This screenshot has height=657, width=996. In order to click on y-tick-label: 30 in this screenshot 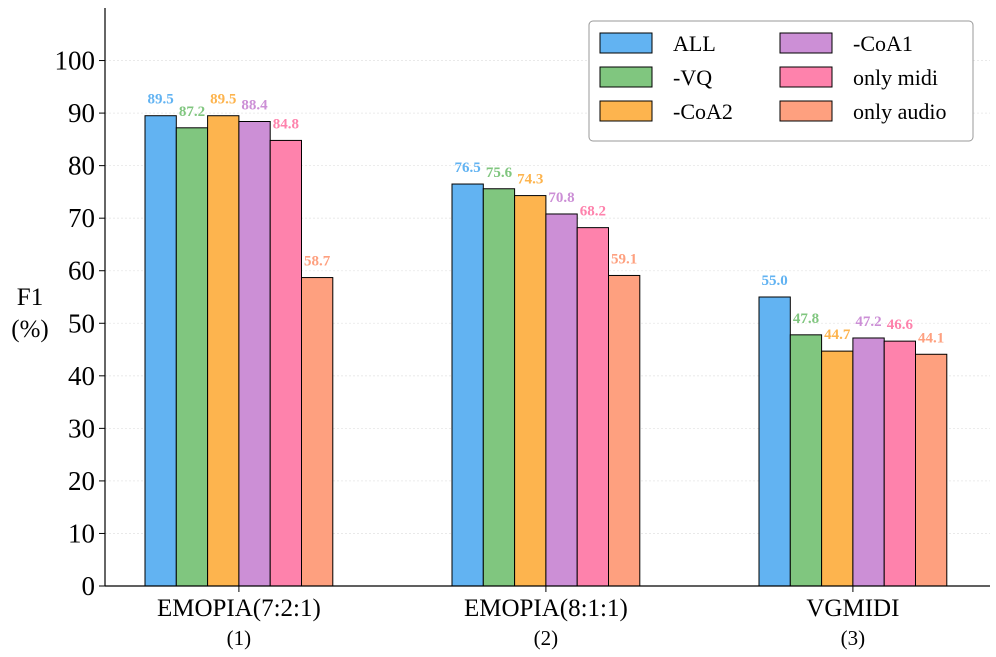, I will do `click(81, 428)`.